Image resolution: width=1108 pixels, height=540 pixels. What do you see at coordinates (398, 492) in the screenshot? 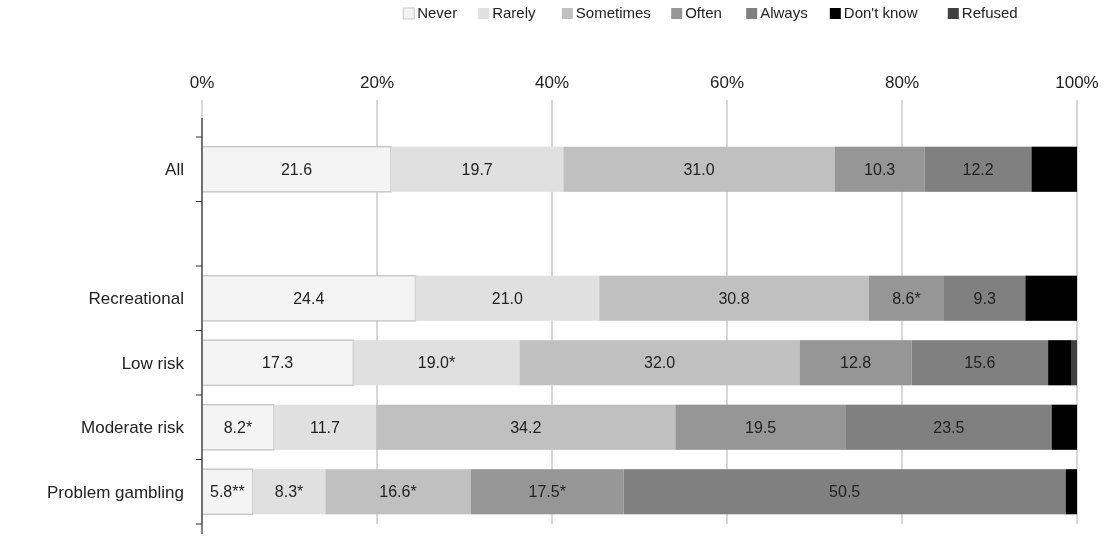
I see `data-label: 16.6*` at bounding box center [398, 492].